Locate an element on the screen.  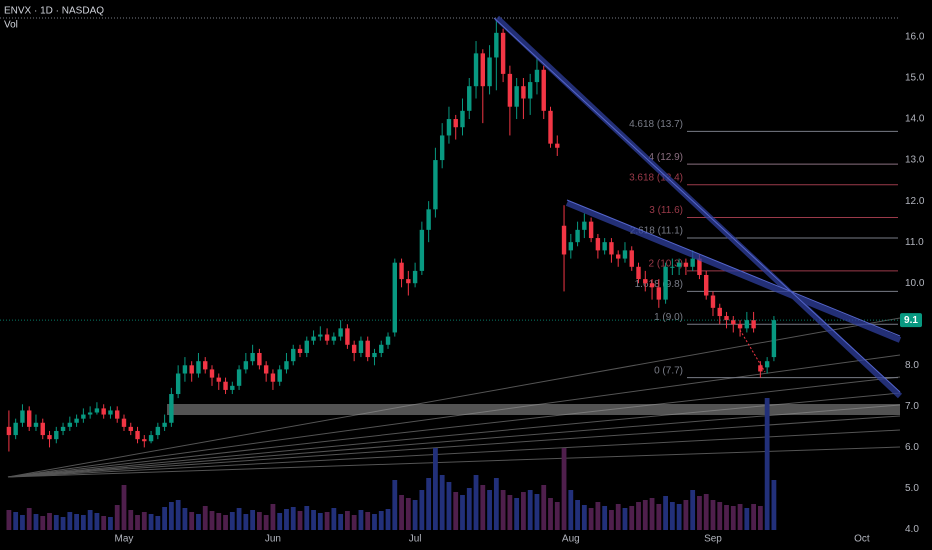
chart-title: ENVX · 1D · NASDAQ is located at coordinates (54, 11).